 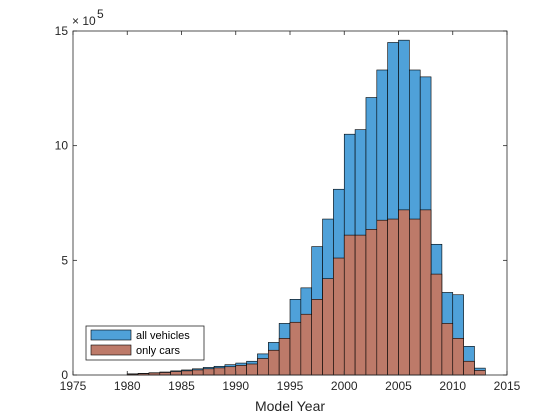 What do you see at coordinates (158, 351) in the screenshot?
I see `legend-label-only-cars: only cars` at bounding box center [158, 351].